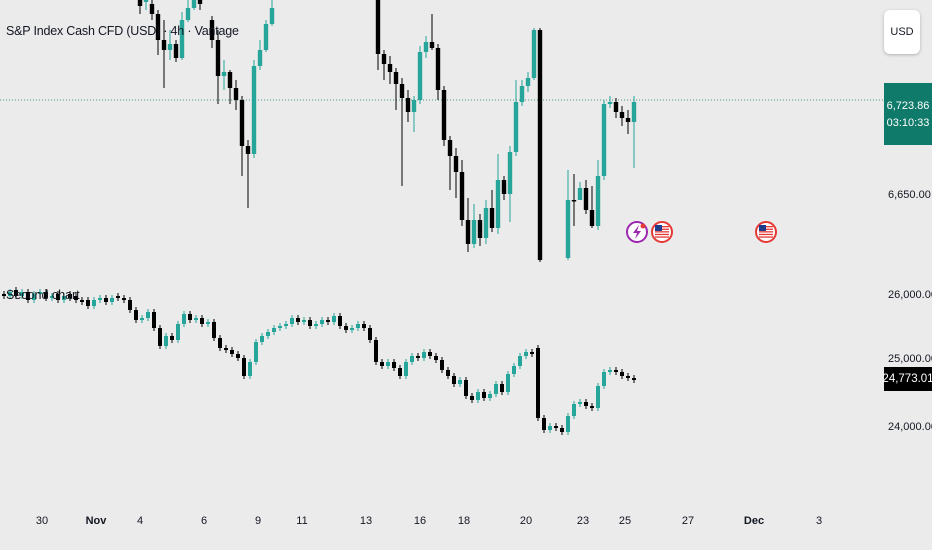 The width and height of the screenshot is (932, 550). I want to click on second-current-price: 24,773.01, so click(907, 379).